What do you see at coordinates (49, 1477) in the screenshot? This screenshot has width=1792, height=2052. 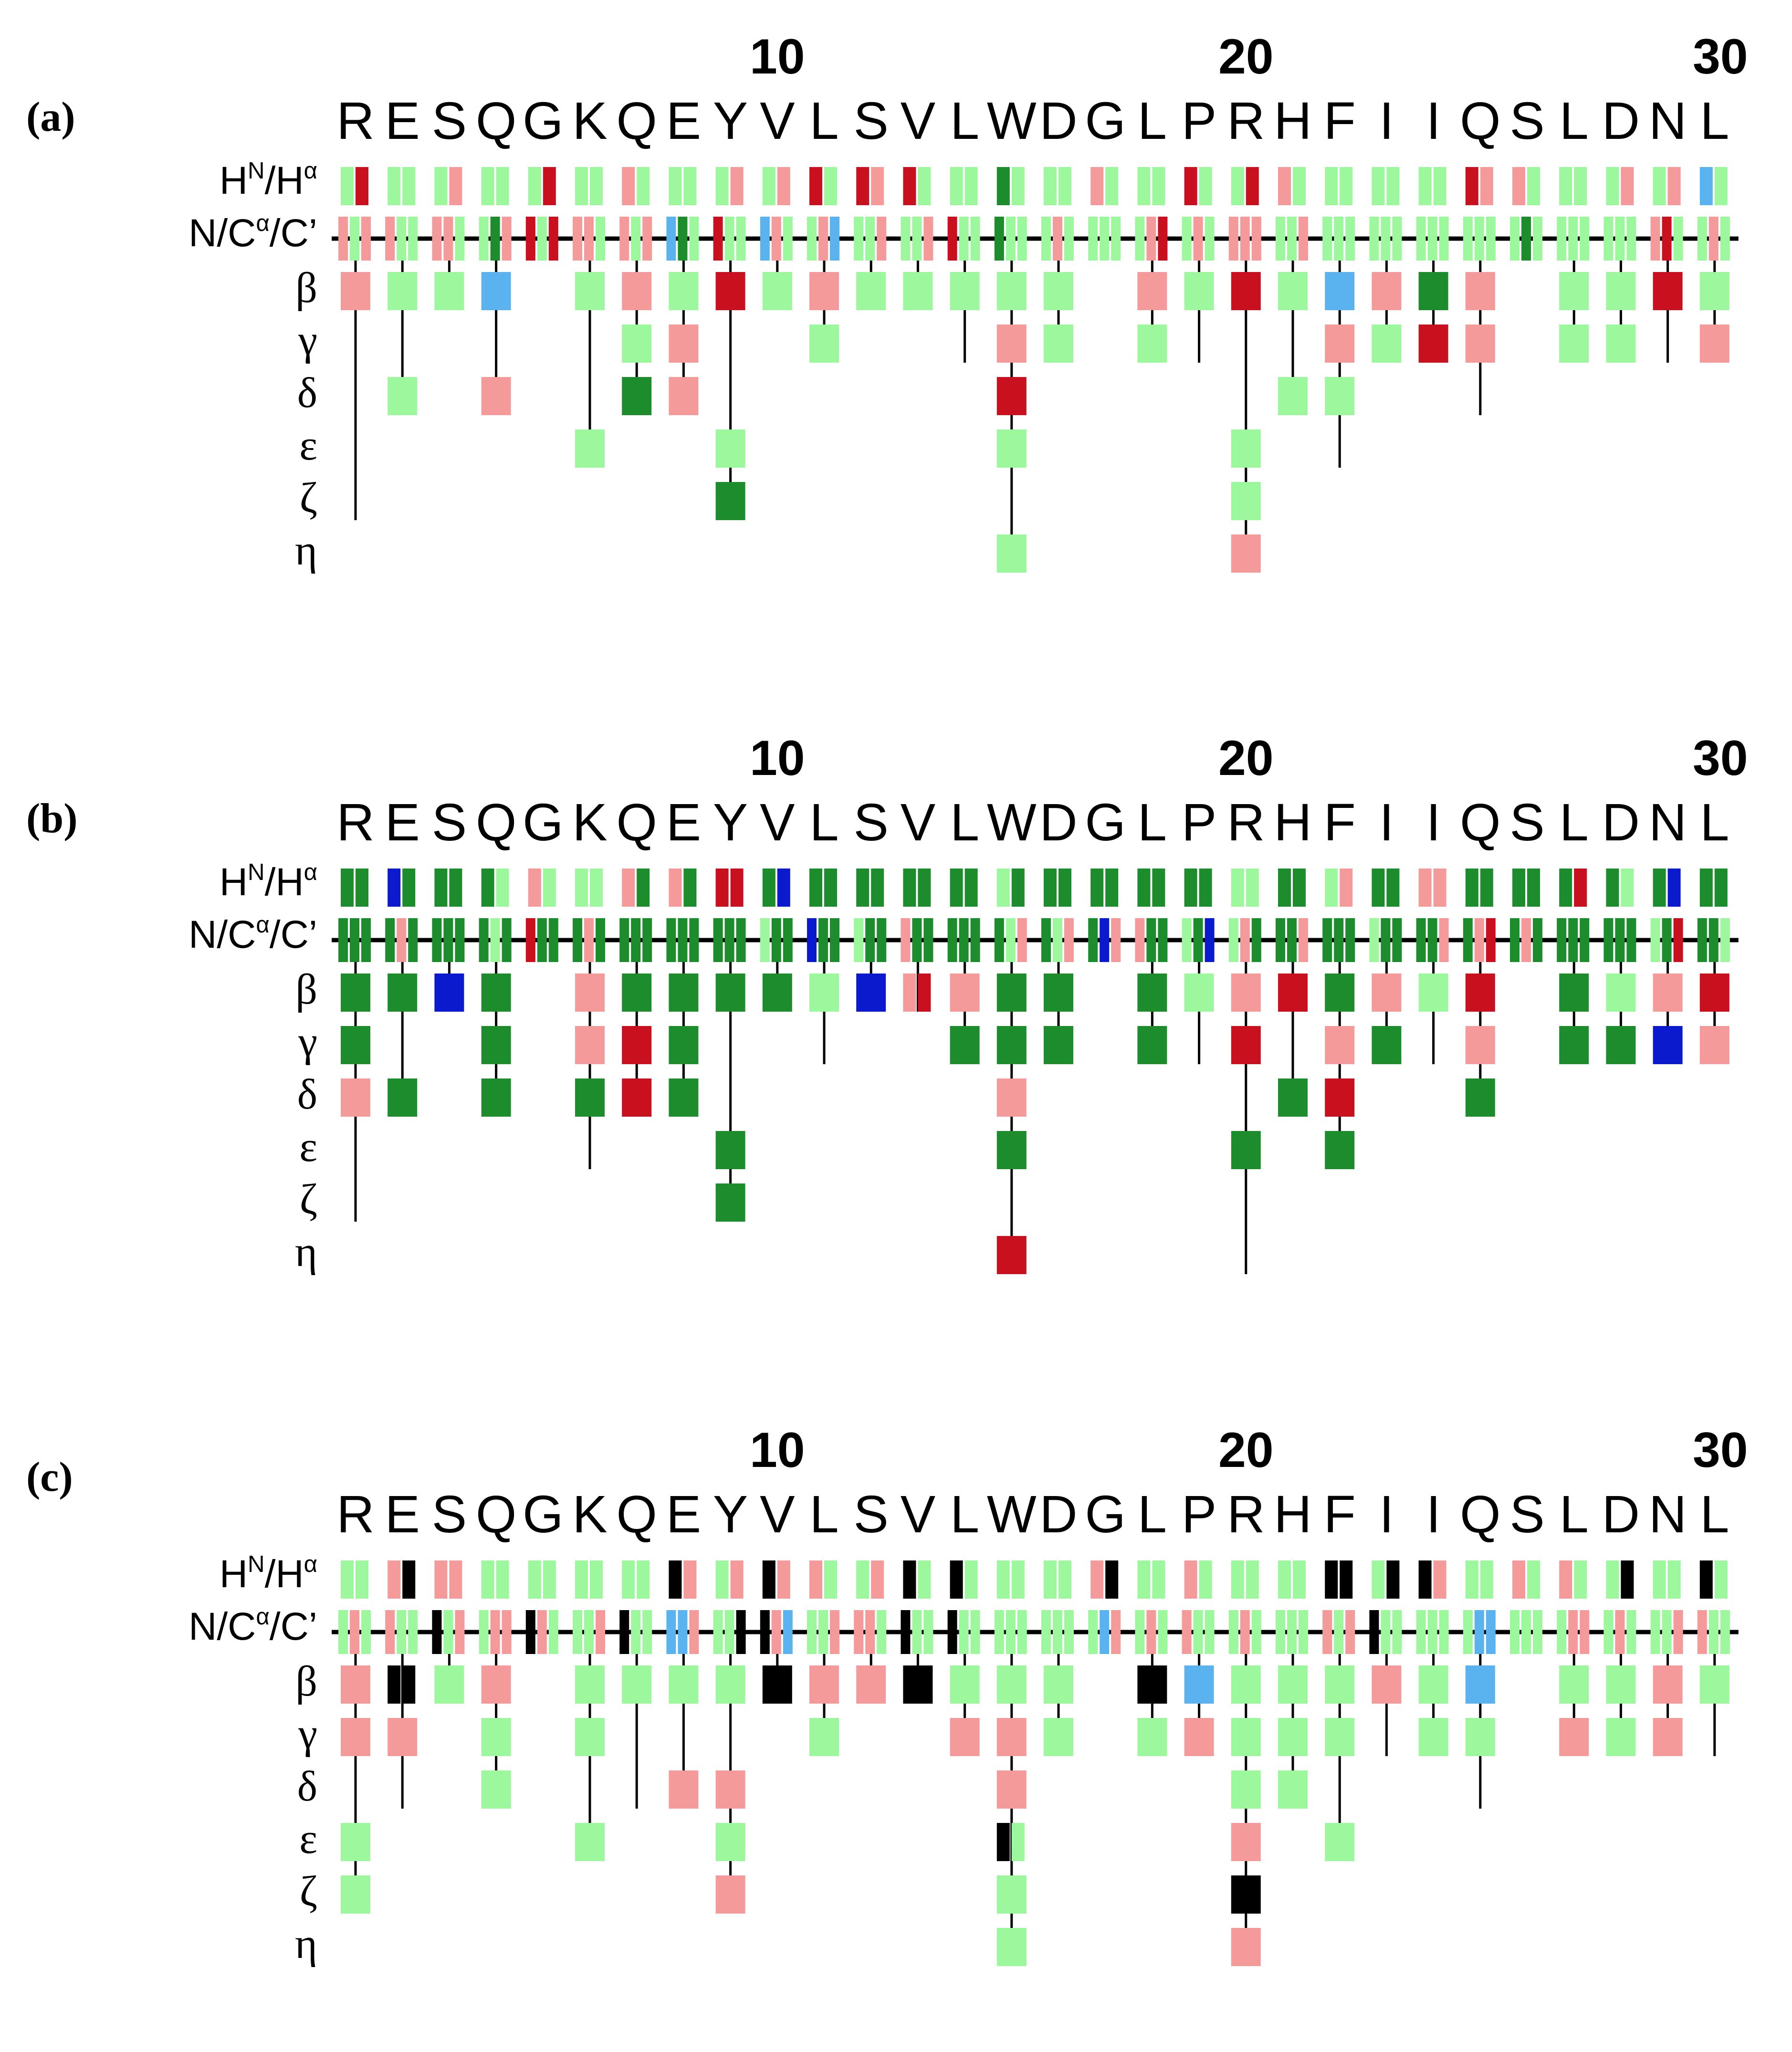 I see `panel-label: (c)` at bounding box center [49, 1477].